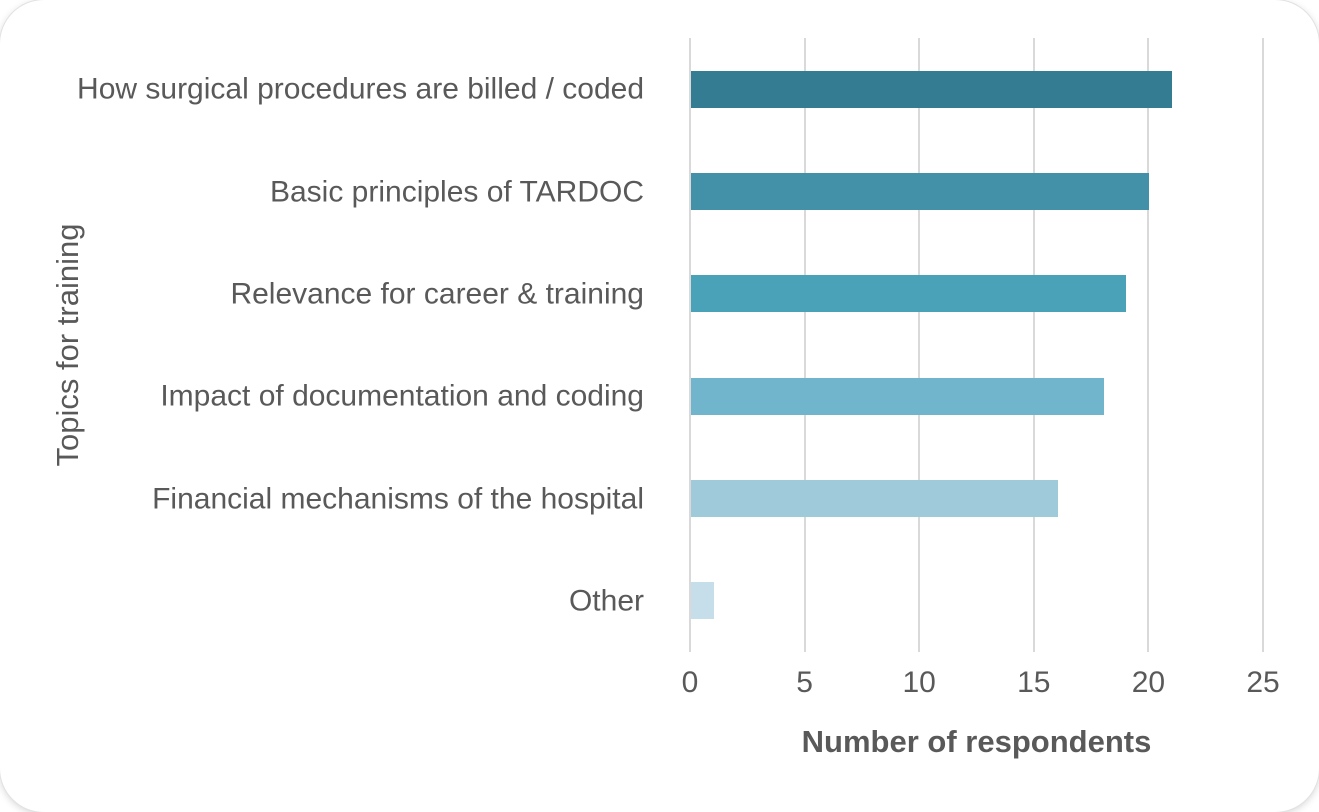 The height and width of the screenshot is (812, 1319). What do you see at coordinates (690, 682) in the screenshot?
I see `x-tick-label-0: 0` at bounding box center [690, 682].